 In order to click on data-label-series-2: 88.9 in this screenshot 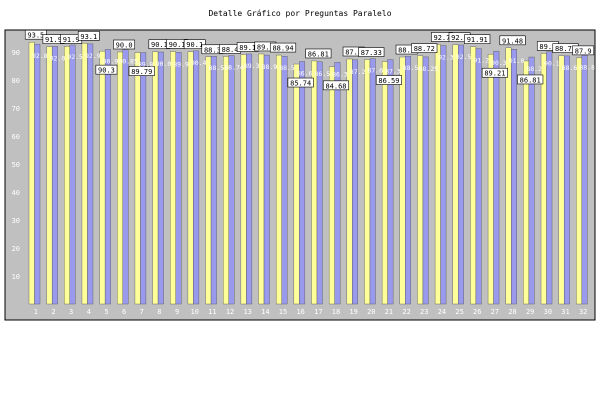, I will do `click(270, 67)`.